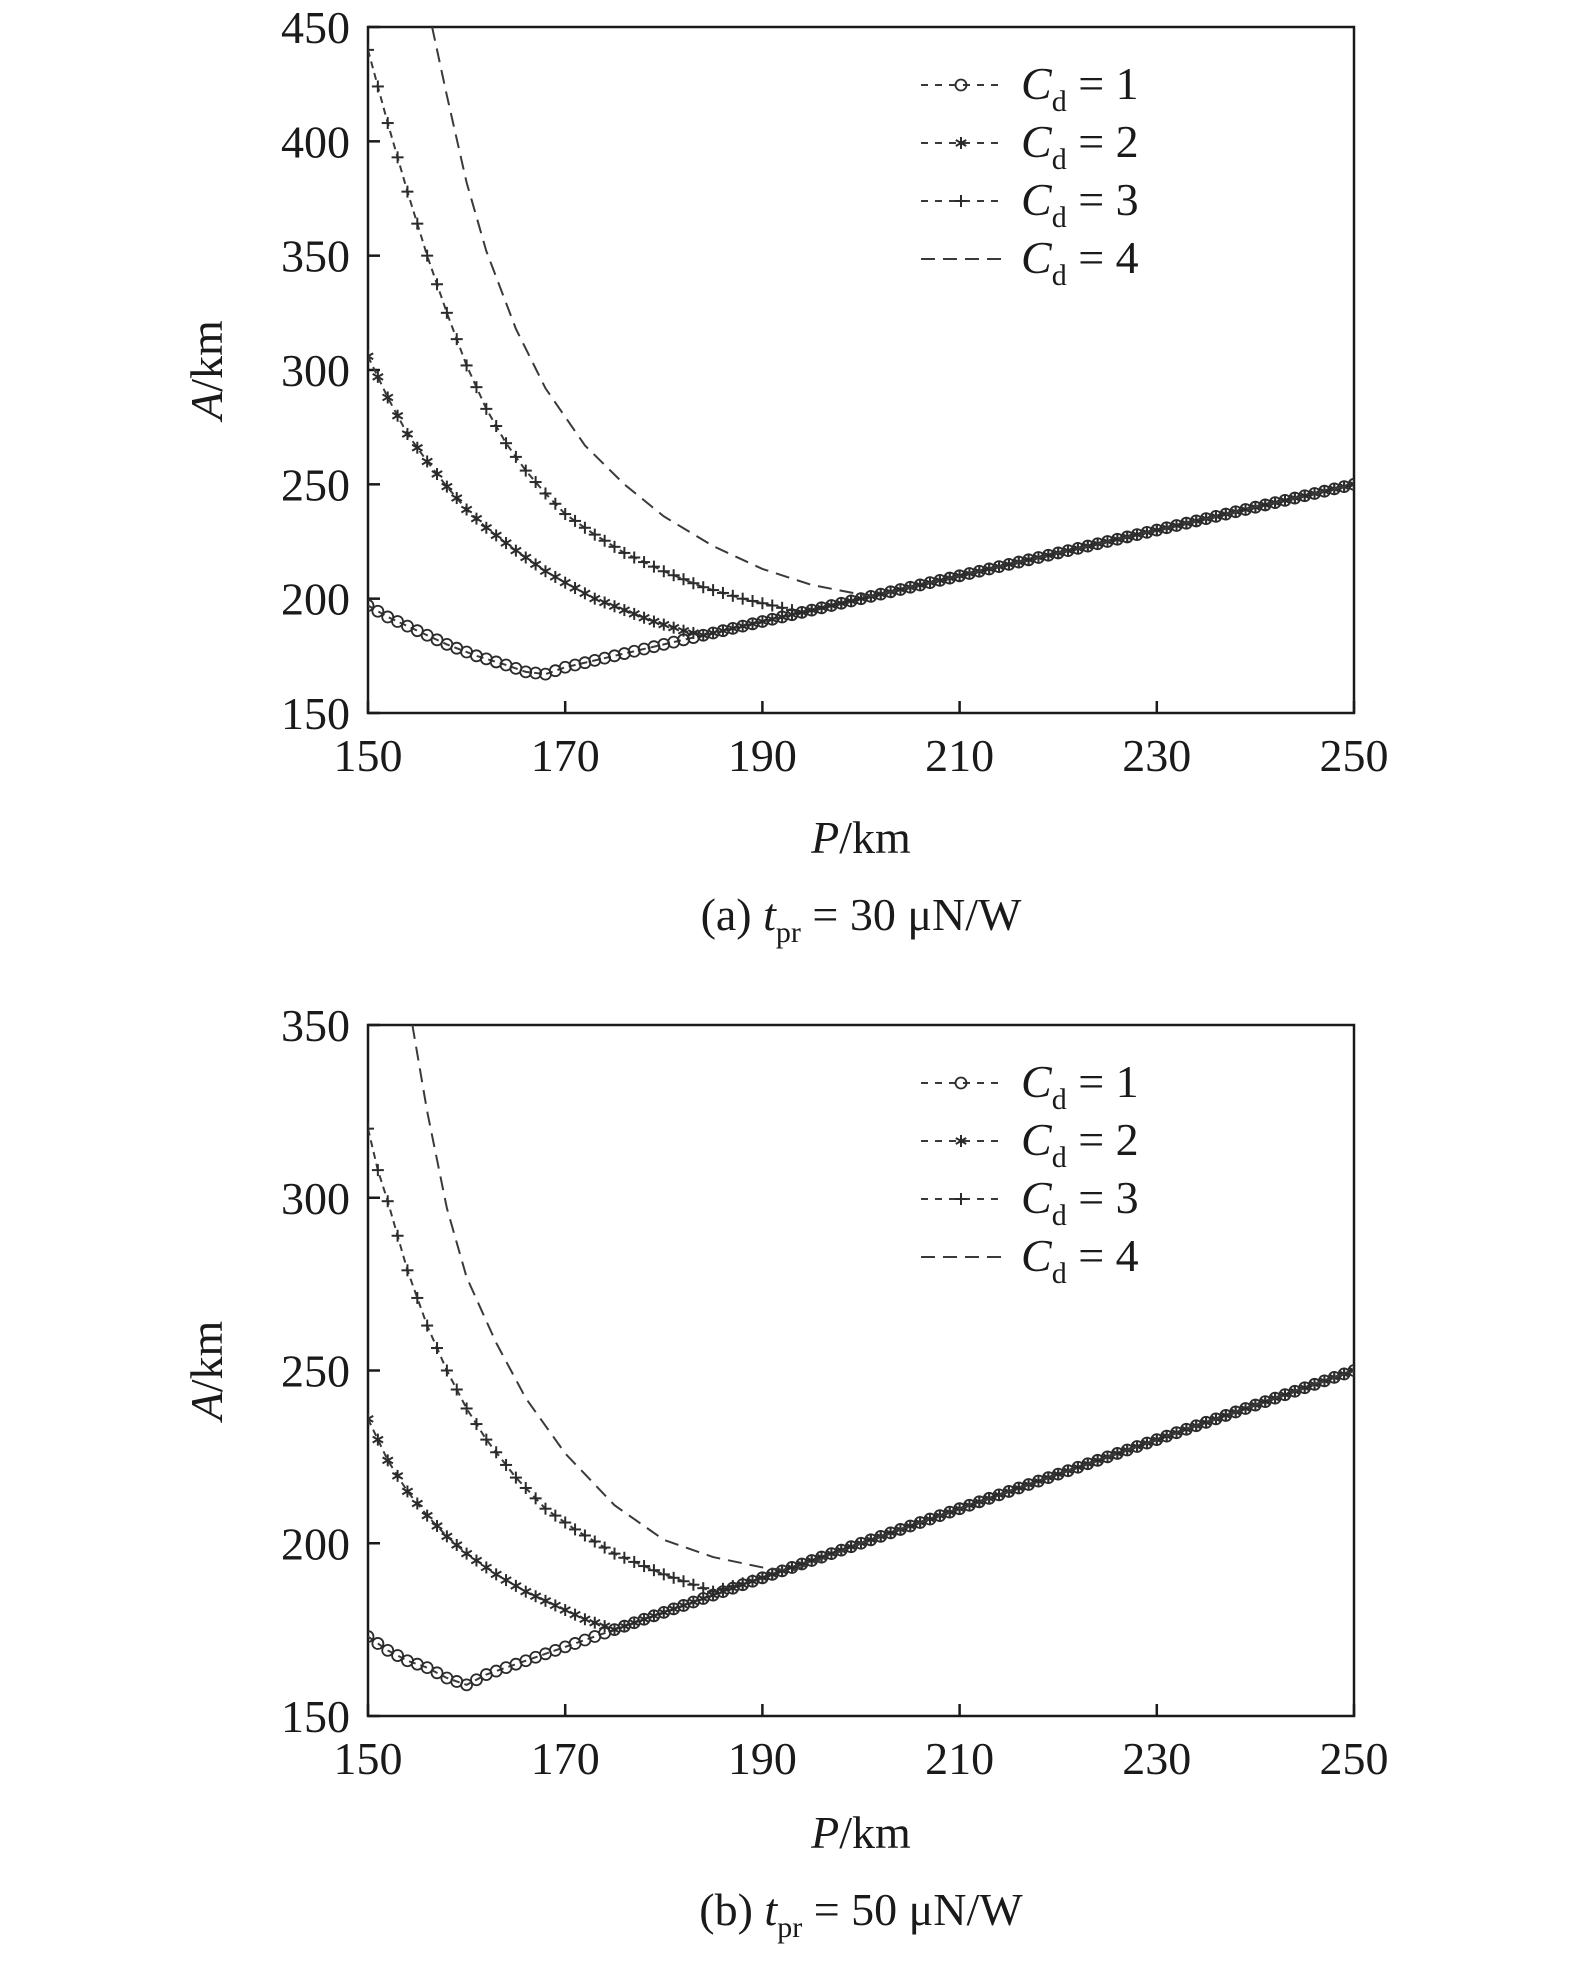 The height and width of the screenshot is (1969, 1575). What do you see at coordinates (1030, 1144) in the screenshot?
I see `legend-item-cd-2: Cd = 2` at bounding box center [1030, 1144].